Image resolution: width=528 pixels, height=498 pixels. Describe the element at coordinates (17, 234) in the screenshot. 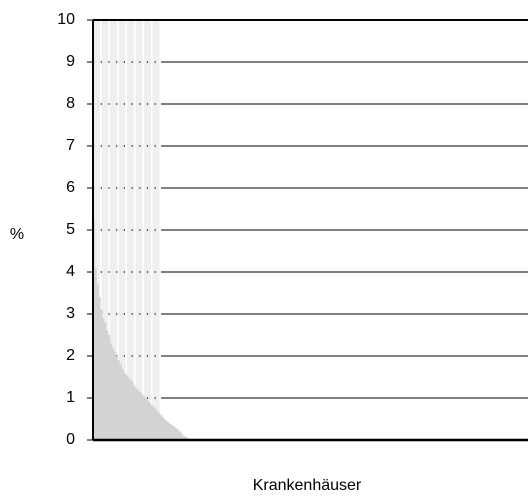

I see `y-axis-title: %` at that location.